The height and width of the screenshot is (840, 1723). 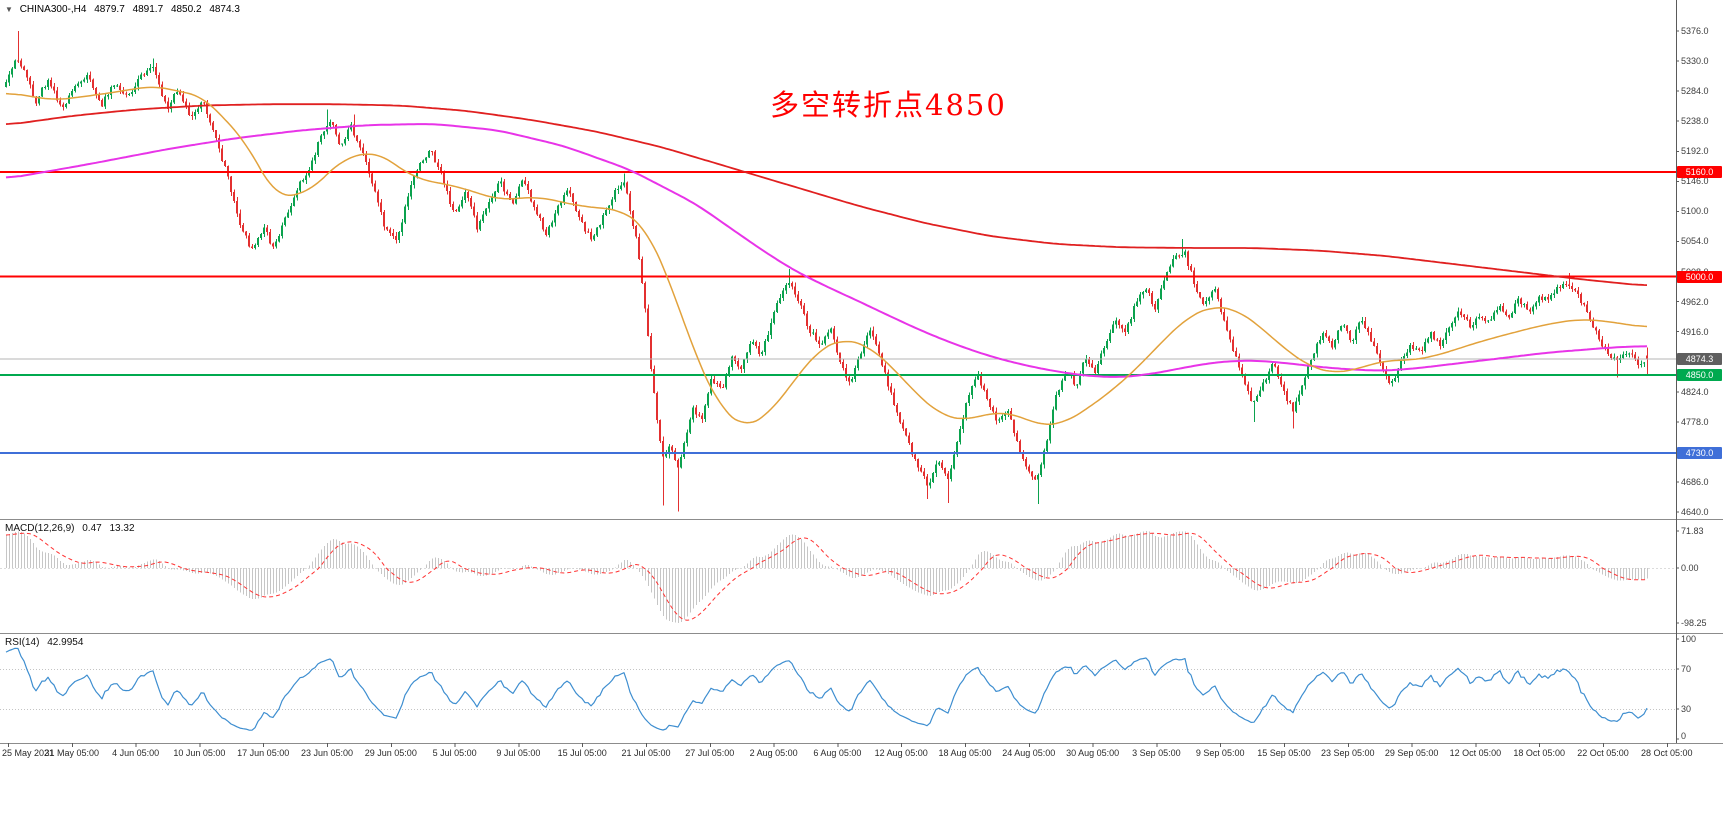 I want to click on time-axis-label: 21 Jul 05:00, so click(x=646, y=753).